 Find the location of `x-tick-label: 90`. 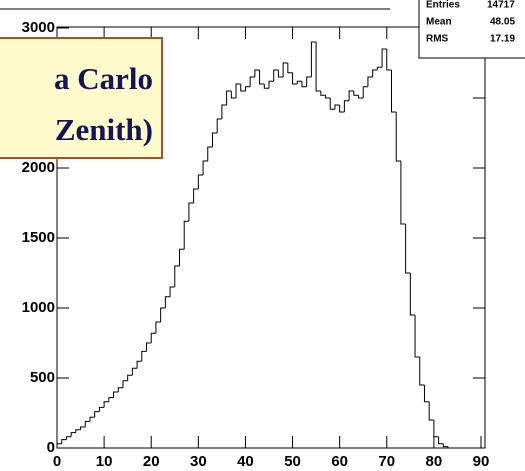

x-tick-label: 90 is located at coordinates (481, 461).